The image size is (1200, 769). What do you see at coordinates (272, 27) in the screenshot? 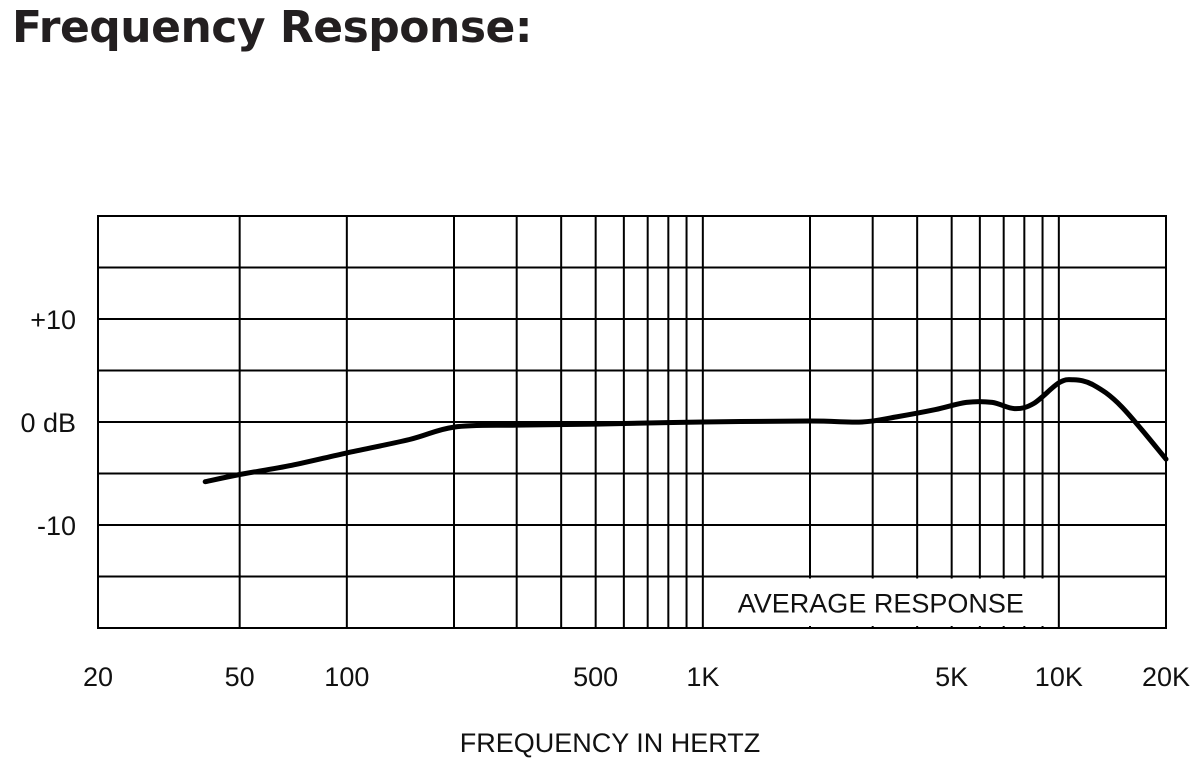
I see `page-title: Frequency Response:` at bounding box center [272, 27].